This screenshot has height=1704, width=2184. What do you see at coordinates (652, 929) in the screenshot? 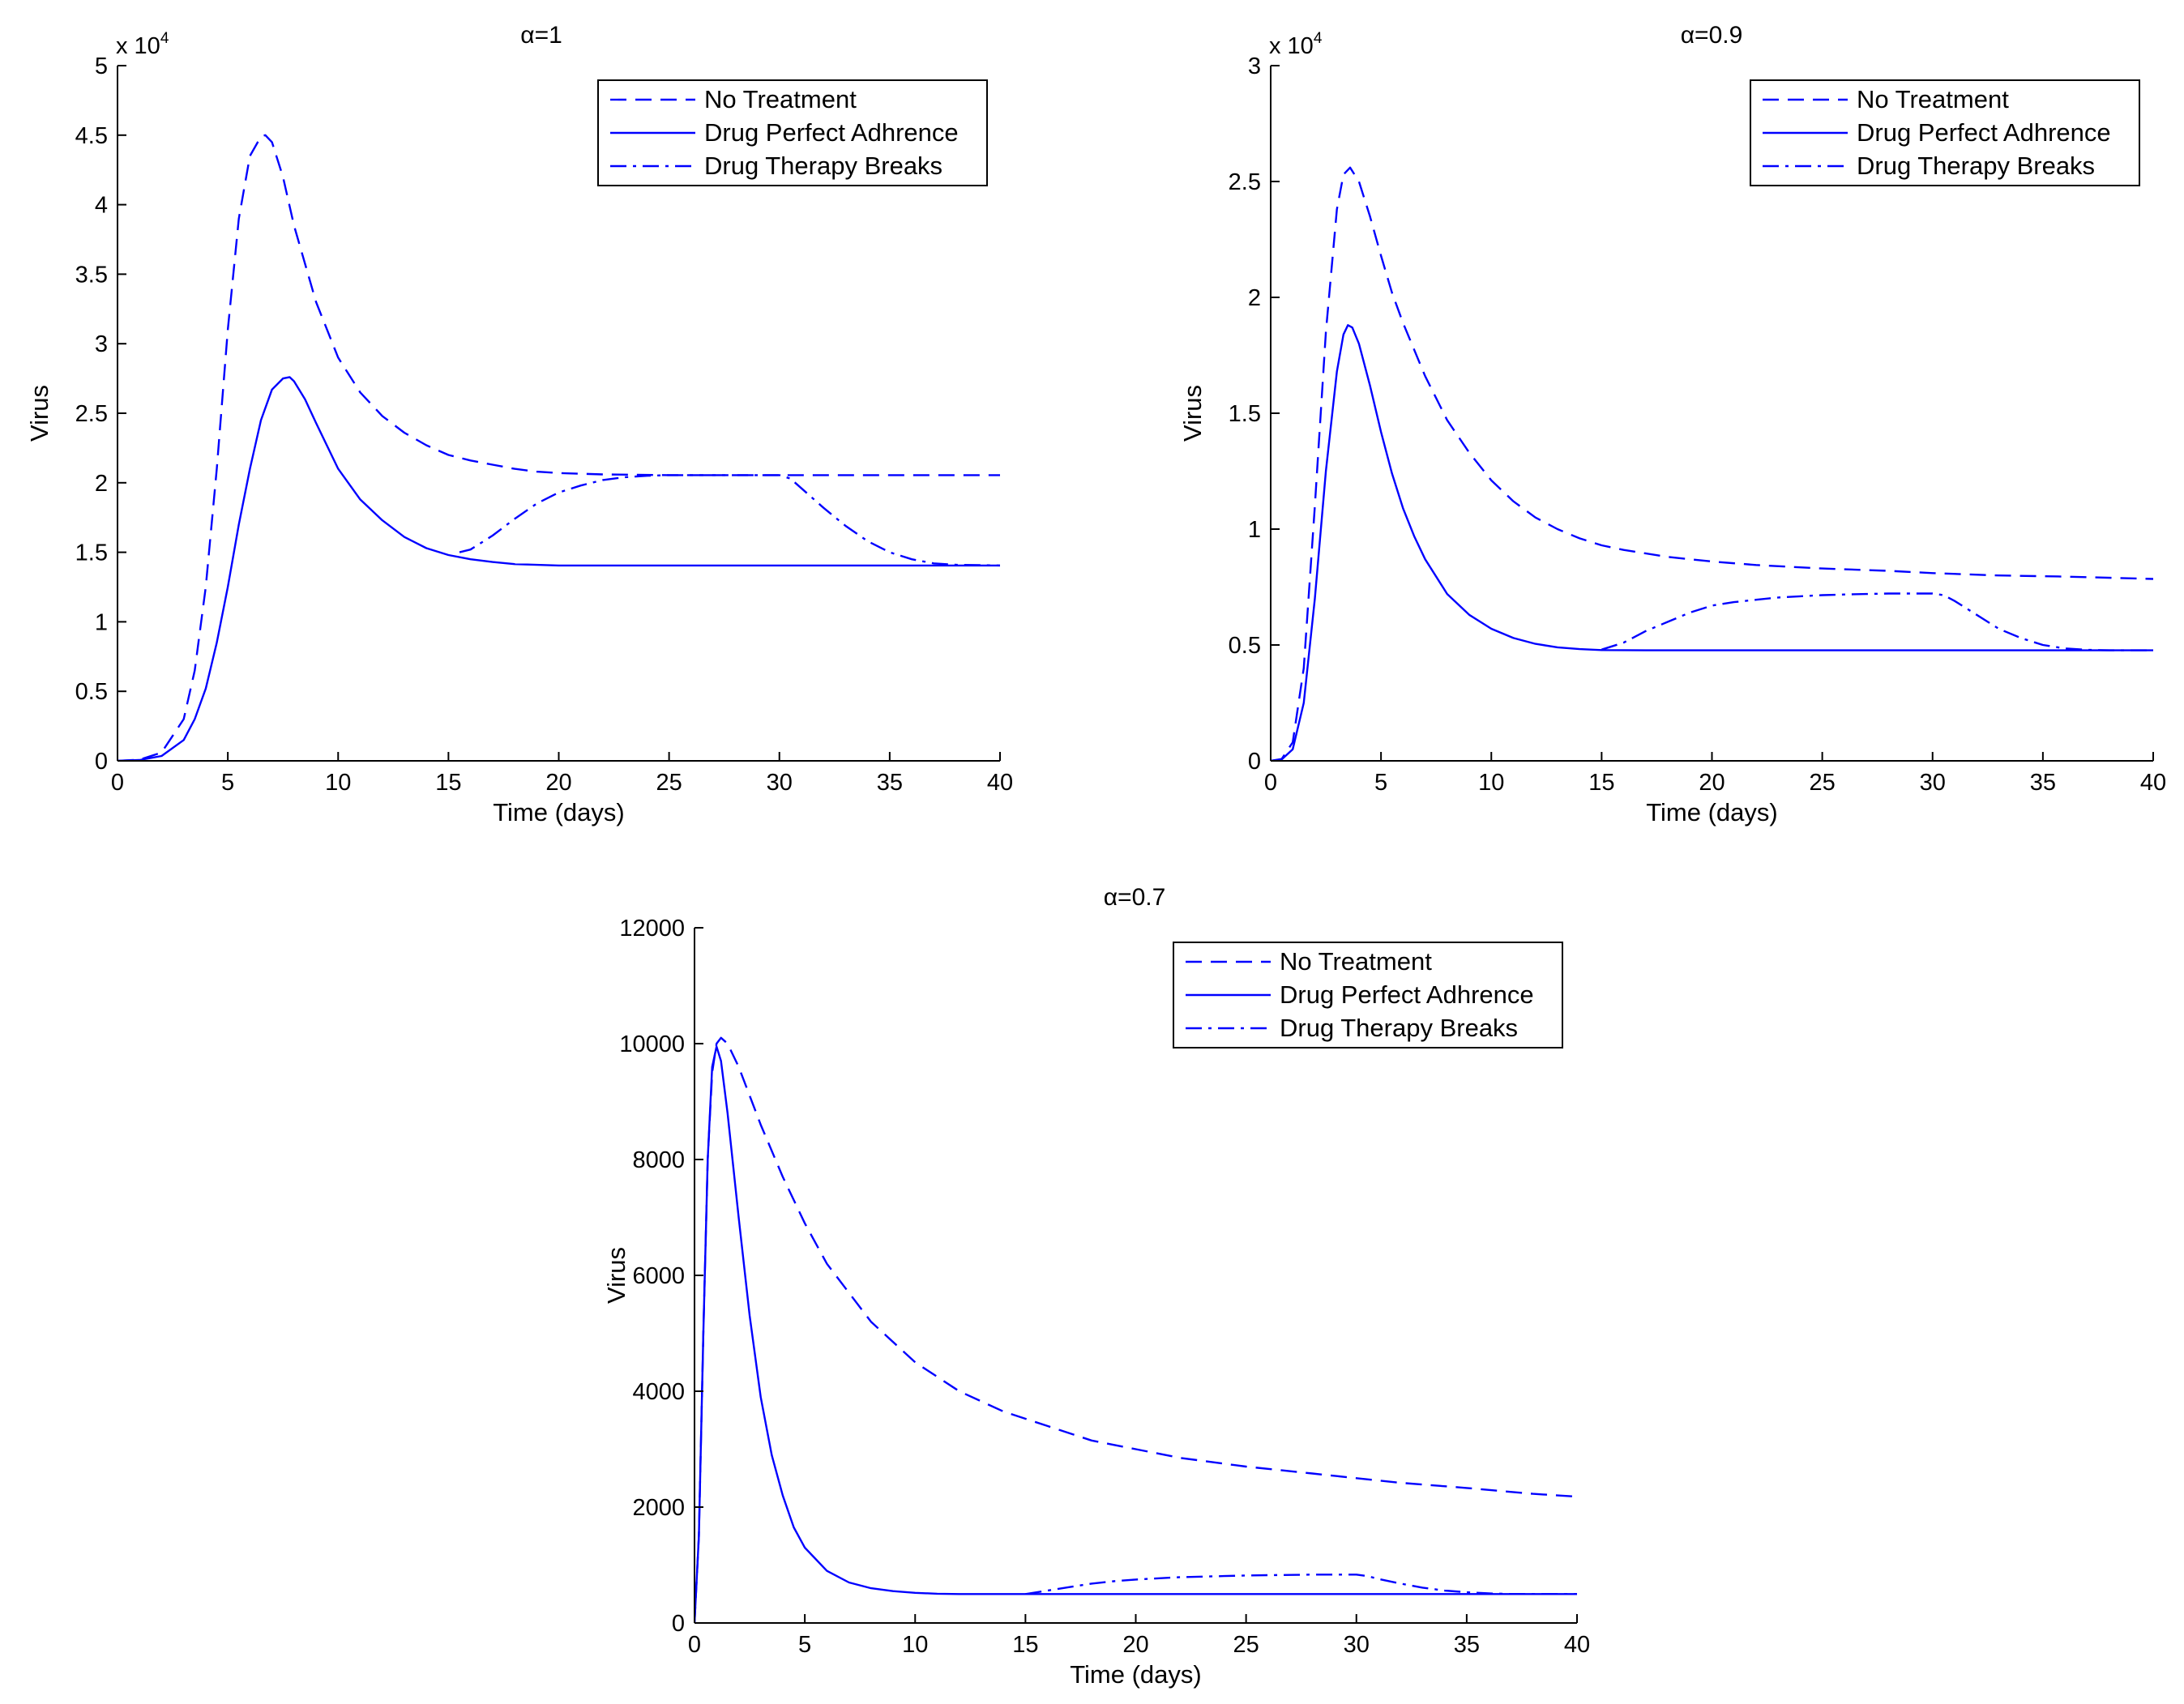
I see `y-tick-label: 12000` at bounding box center [652, 929].